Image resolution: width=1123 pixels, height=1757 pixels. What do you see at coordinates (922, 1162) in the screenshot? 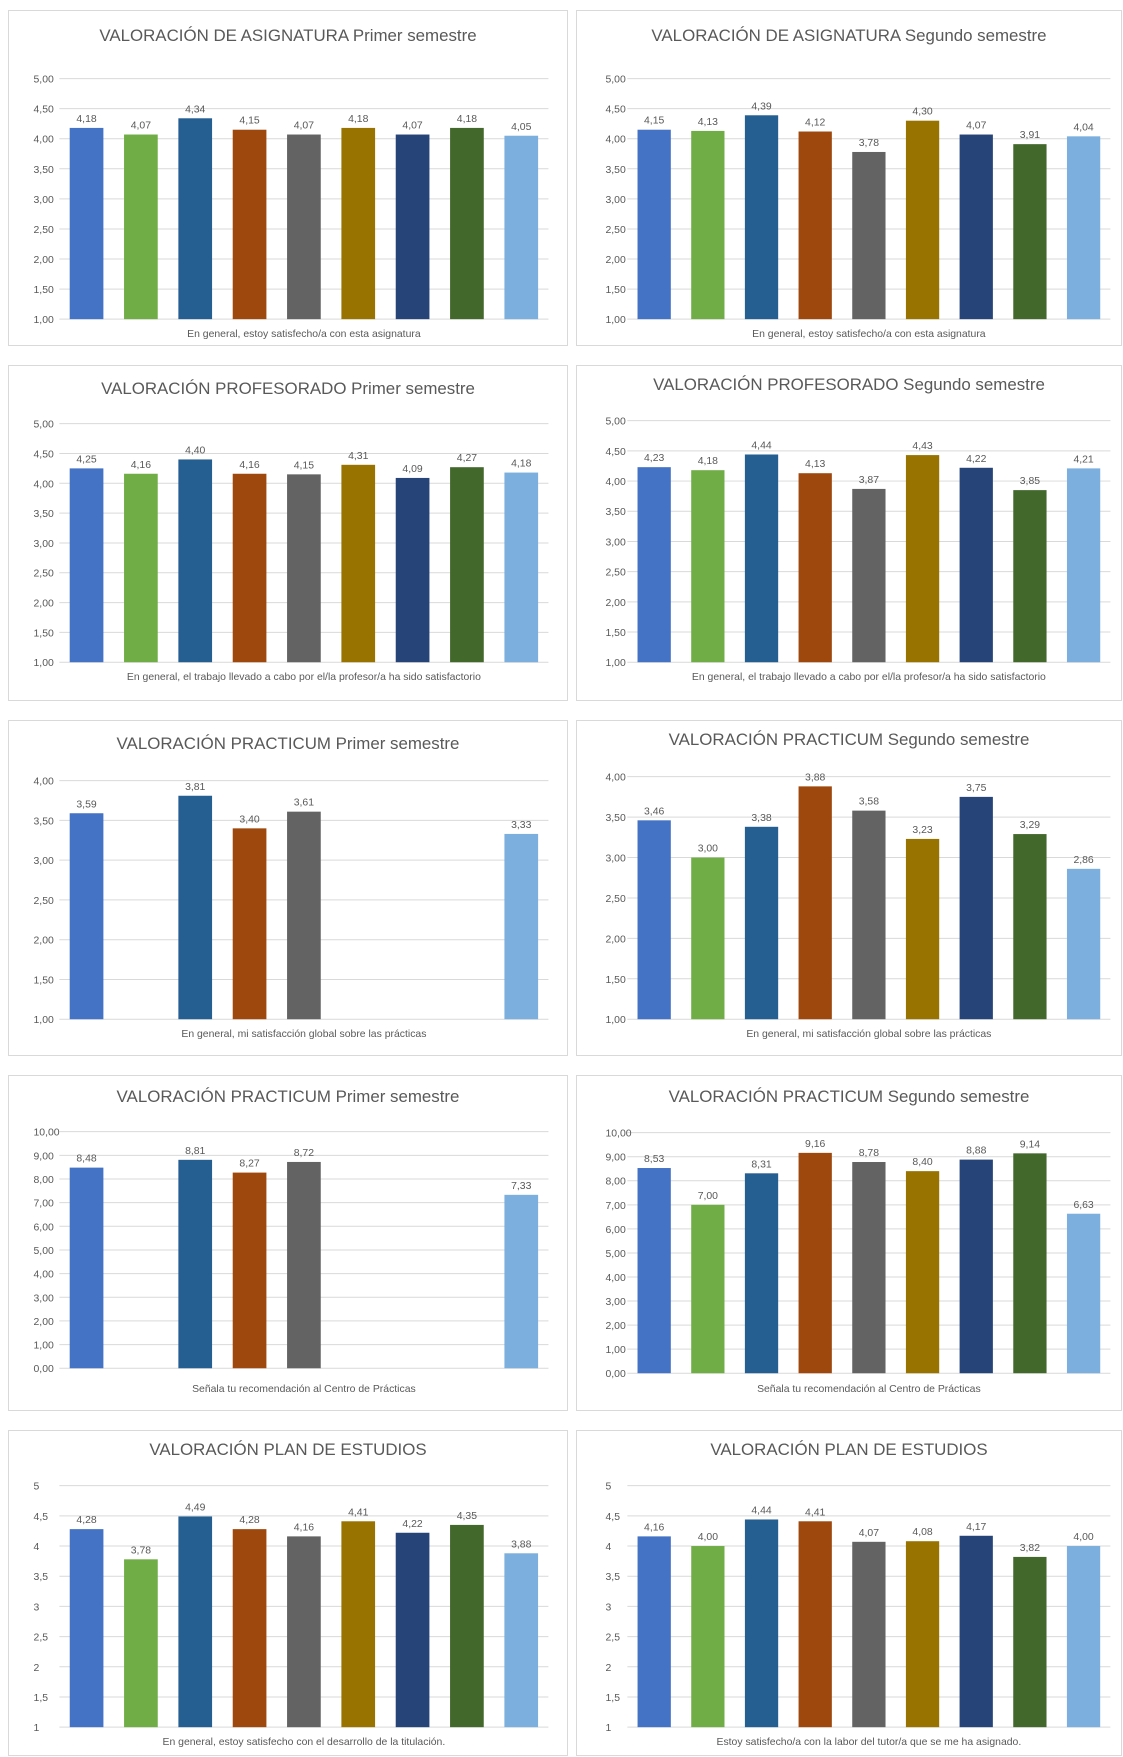
I see `data-label: 8,40` at bounding box center [922, 1162].